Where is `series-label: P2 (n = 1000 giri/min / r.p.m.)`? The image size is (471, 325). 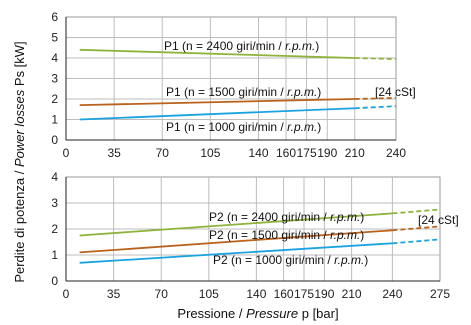 series-label: P2 (n = 1000 giri/min / r.p.m.) is located at coordinates (290, 260).